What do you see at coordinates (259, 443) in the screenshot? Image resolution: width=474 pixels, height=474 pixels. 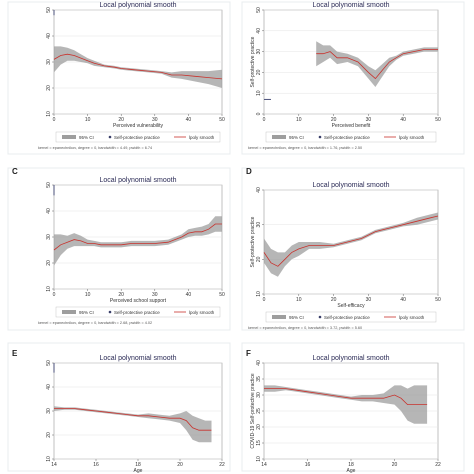 I see `y-tick-label: 15` at bounding box center [259, 443].